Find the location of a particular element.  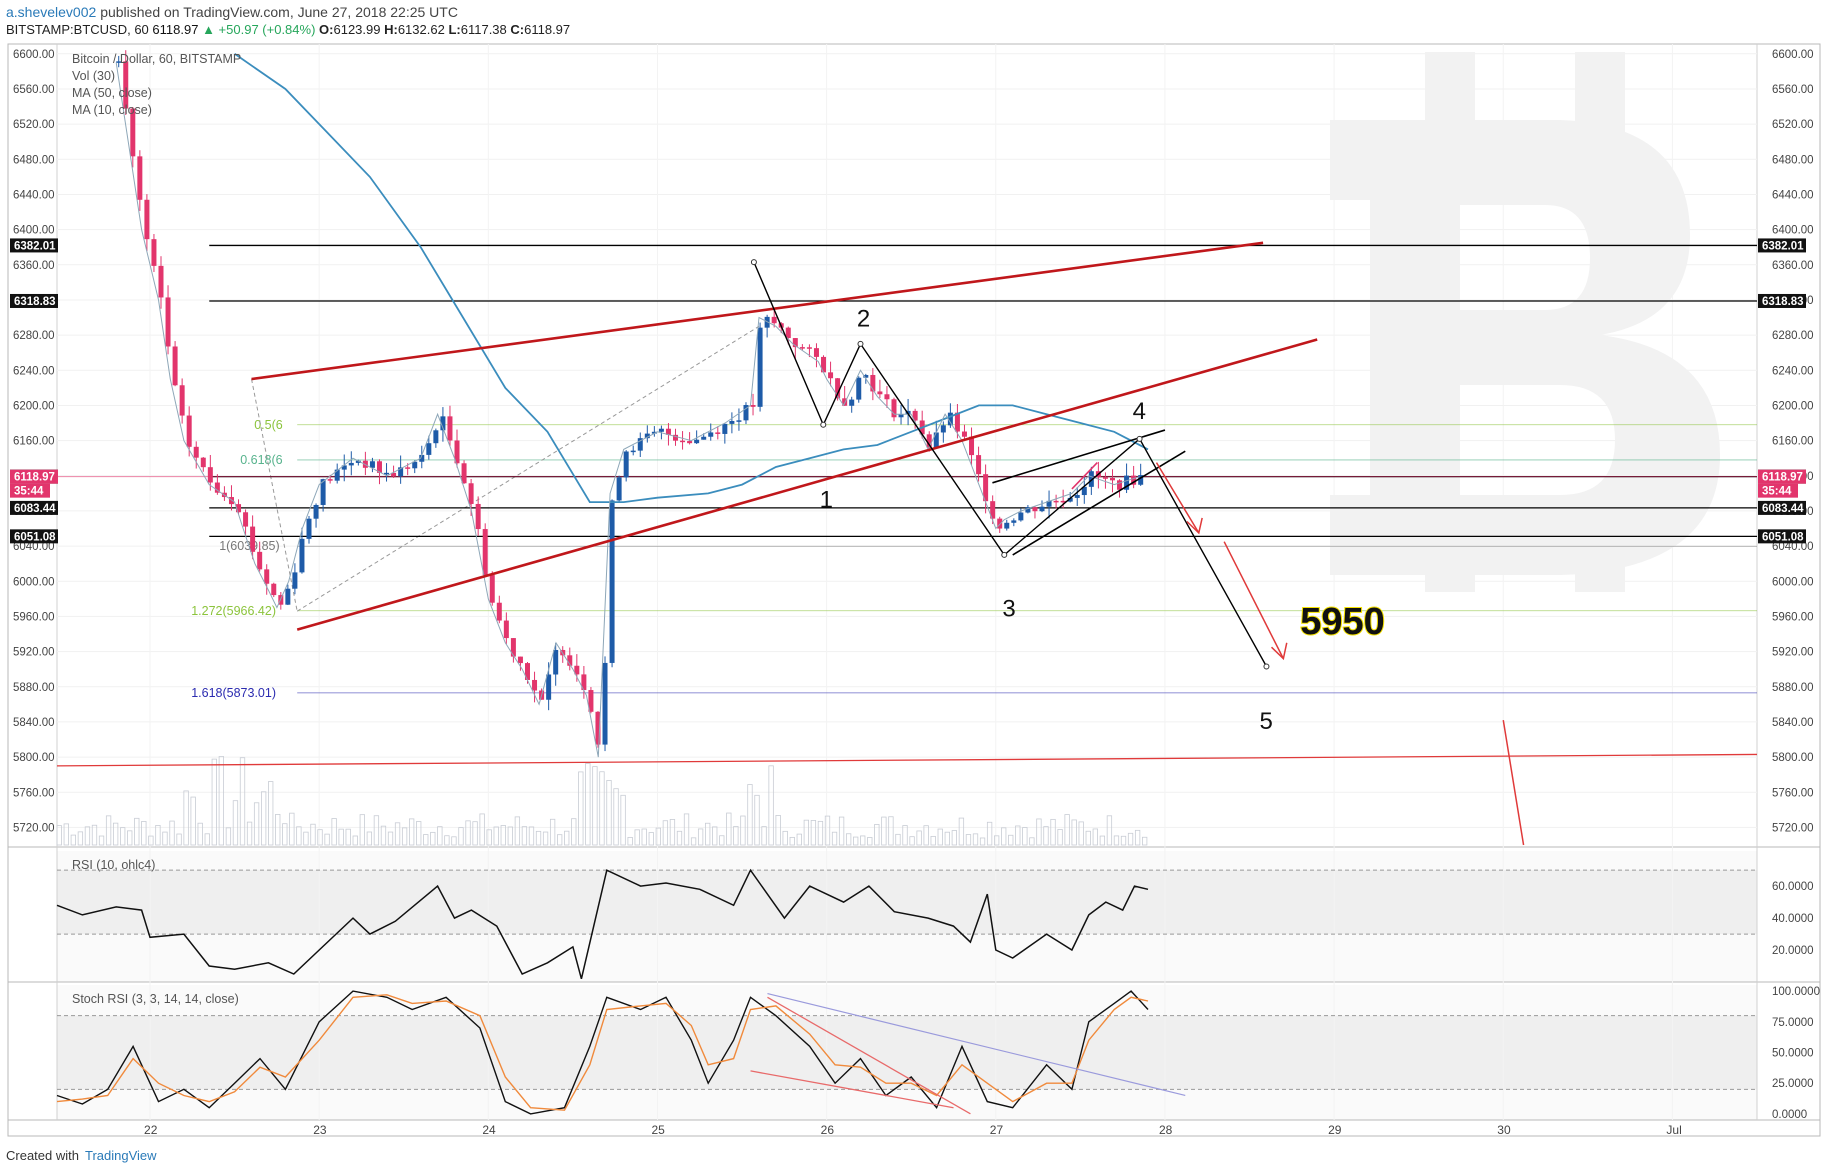

stoch-line-K is located at coordinates (602, 1052).